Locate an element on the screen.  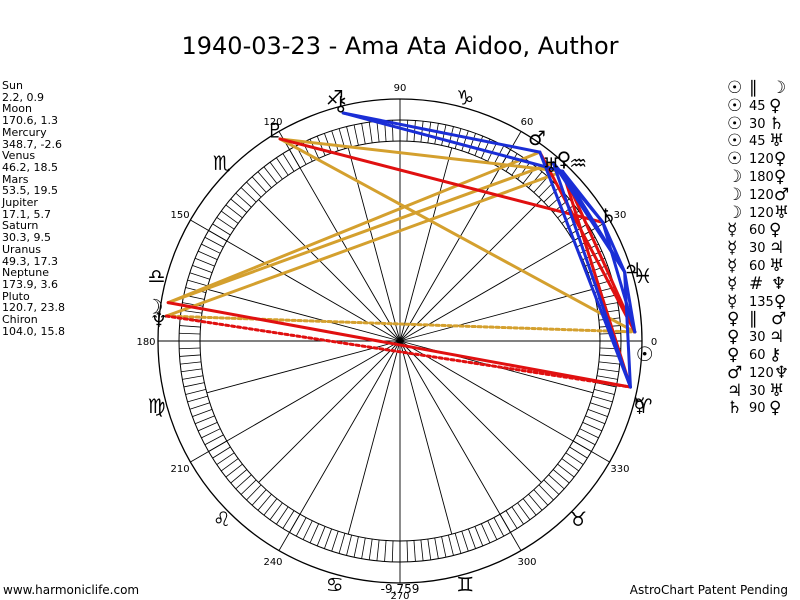
degree-label: 30 is located at coordinates (620, 215).